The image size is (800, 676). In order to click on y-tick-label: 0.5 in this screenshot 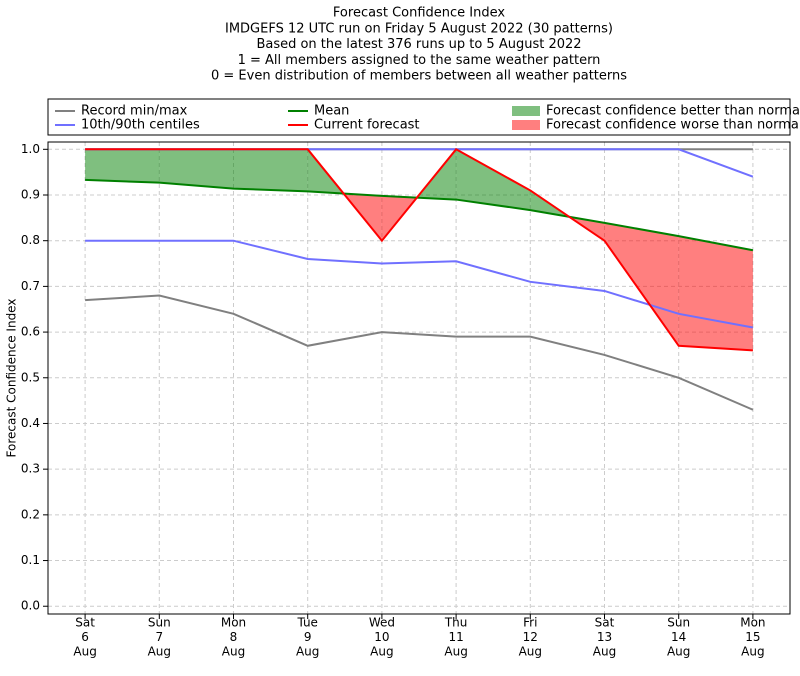, I will do `click(30, 377)`.